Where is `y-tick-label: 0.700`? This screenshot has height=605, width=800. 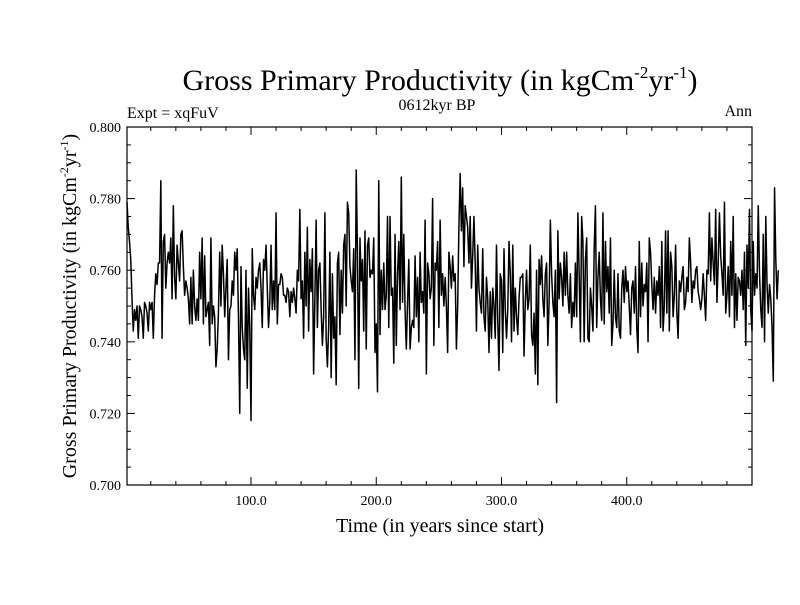 y-tick-label: 0.700 is located at coordinates (106, 486).